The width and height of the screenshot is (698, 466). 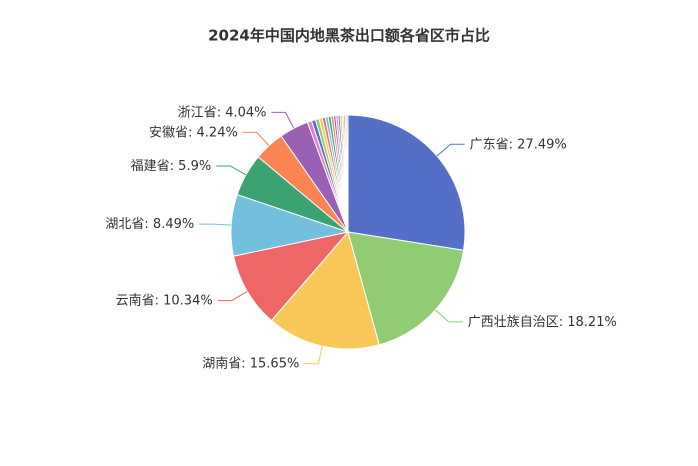 What do you see at coordinates (349, 36) in the screenshot?
I see `chart-title: 2024年中国内地黑茶出口额各省区市占比` at bounding box center [349, 36].